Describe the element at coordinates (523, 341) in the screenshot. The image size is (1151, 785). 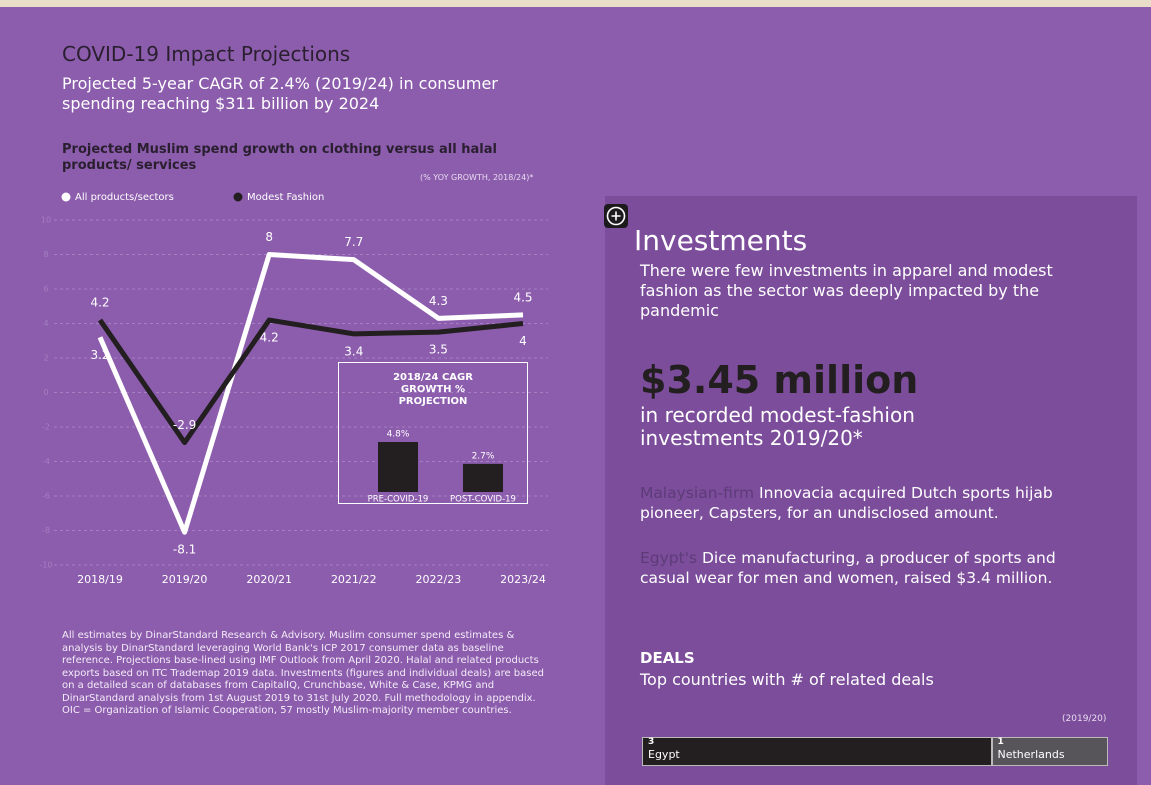
I see `data-label: 4` at that location.